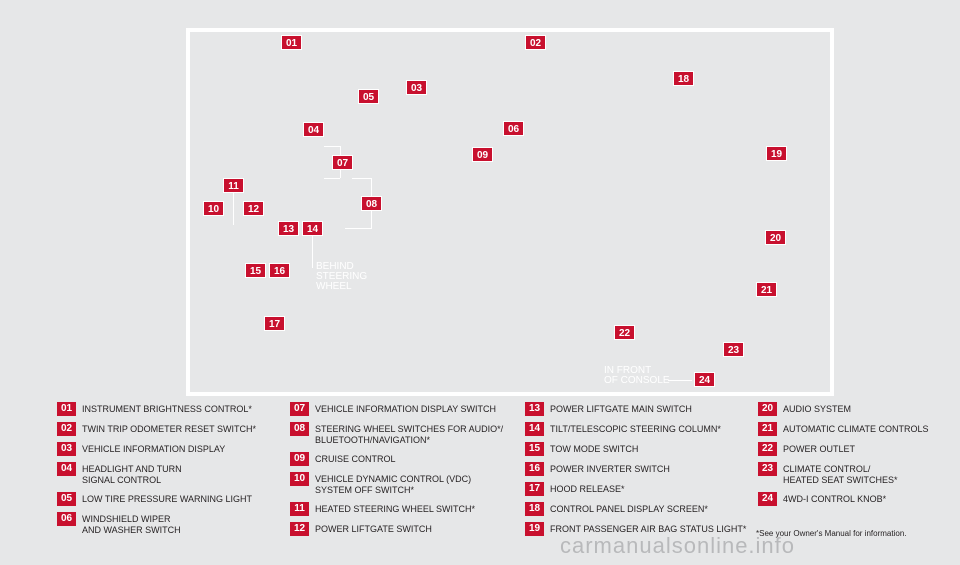 The image size is (960, 565). I want to click on marker-19: 19, so click(776, 153).